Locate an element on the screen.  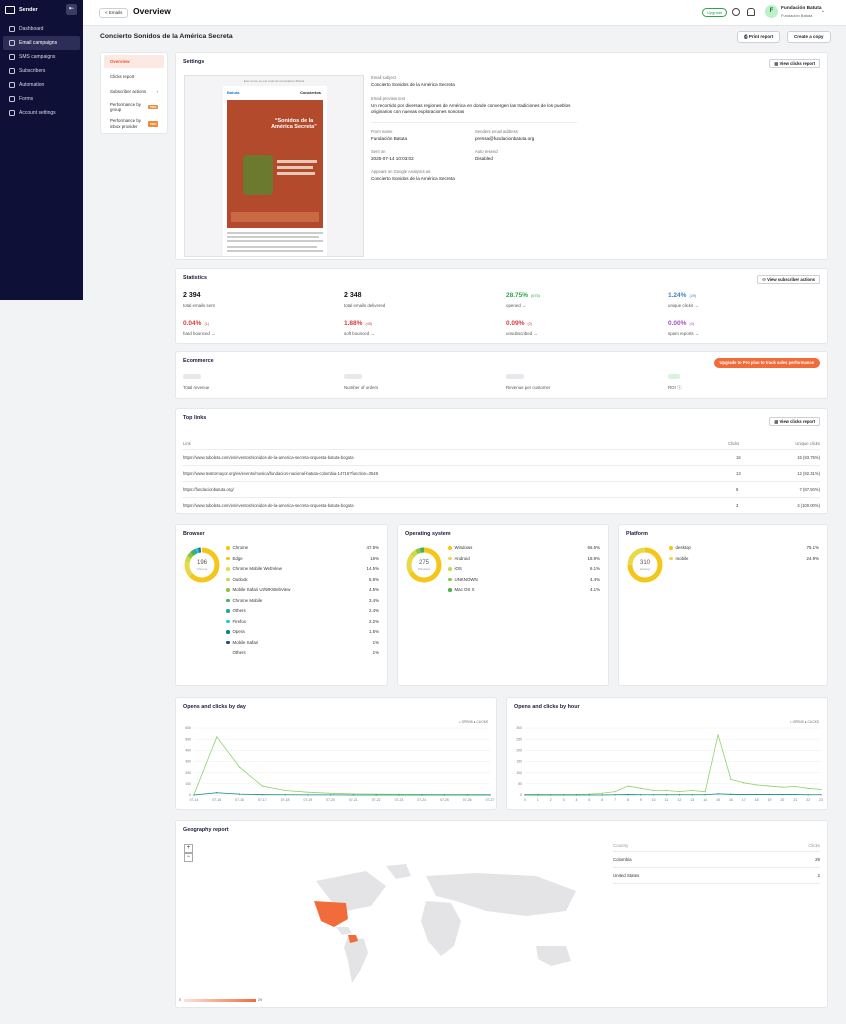
back-to-emails-button: < Emails is located at coordinates (114, 13).